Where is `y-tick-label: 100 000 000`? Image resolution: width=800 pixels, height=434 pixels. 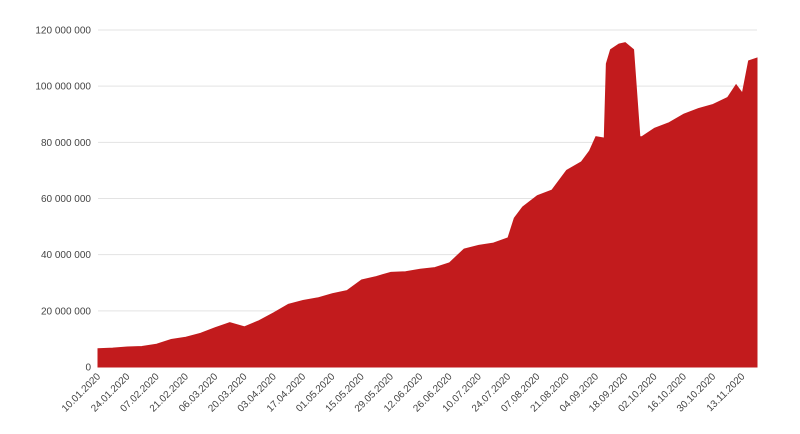 y-tick-label: 100 000 000 is located at coordinates (63, 87).